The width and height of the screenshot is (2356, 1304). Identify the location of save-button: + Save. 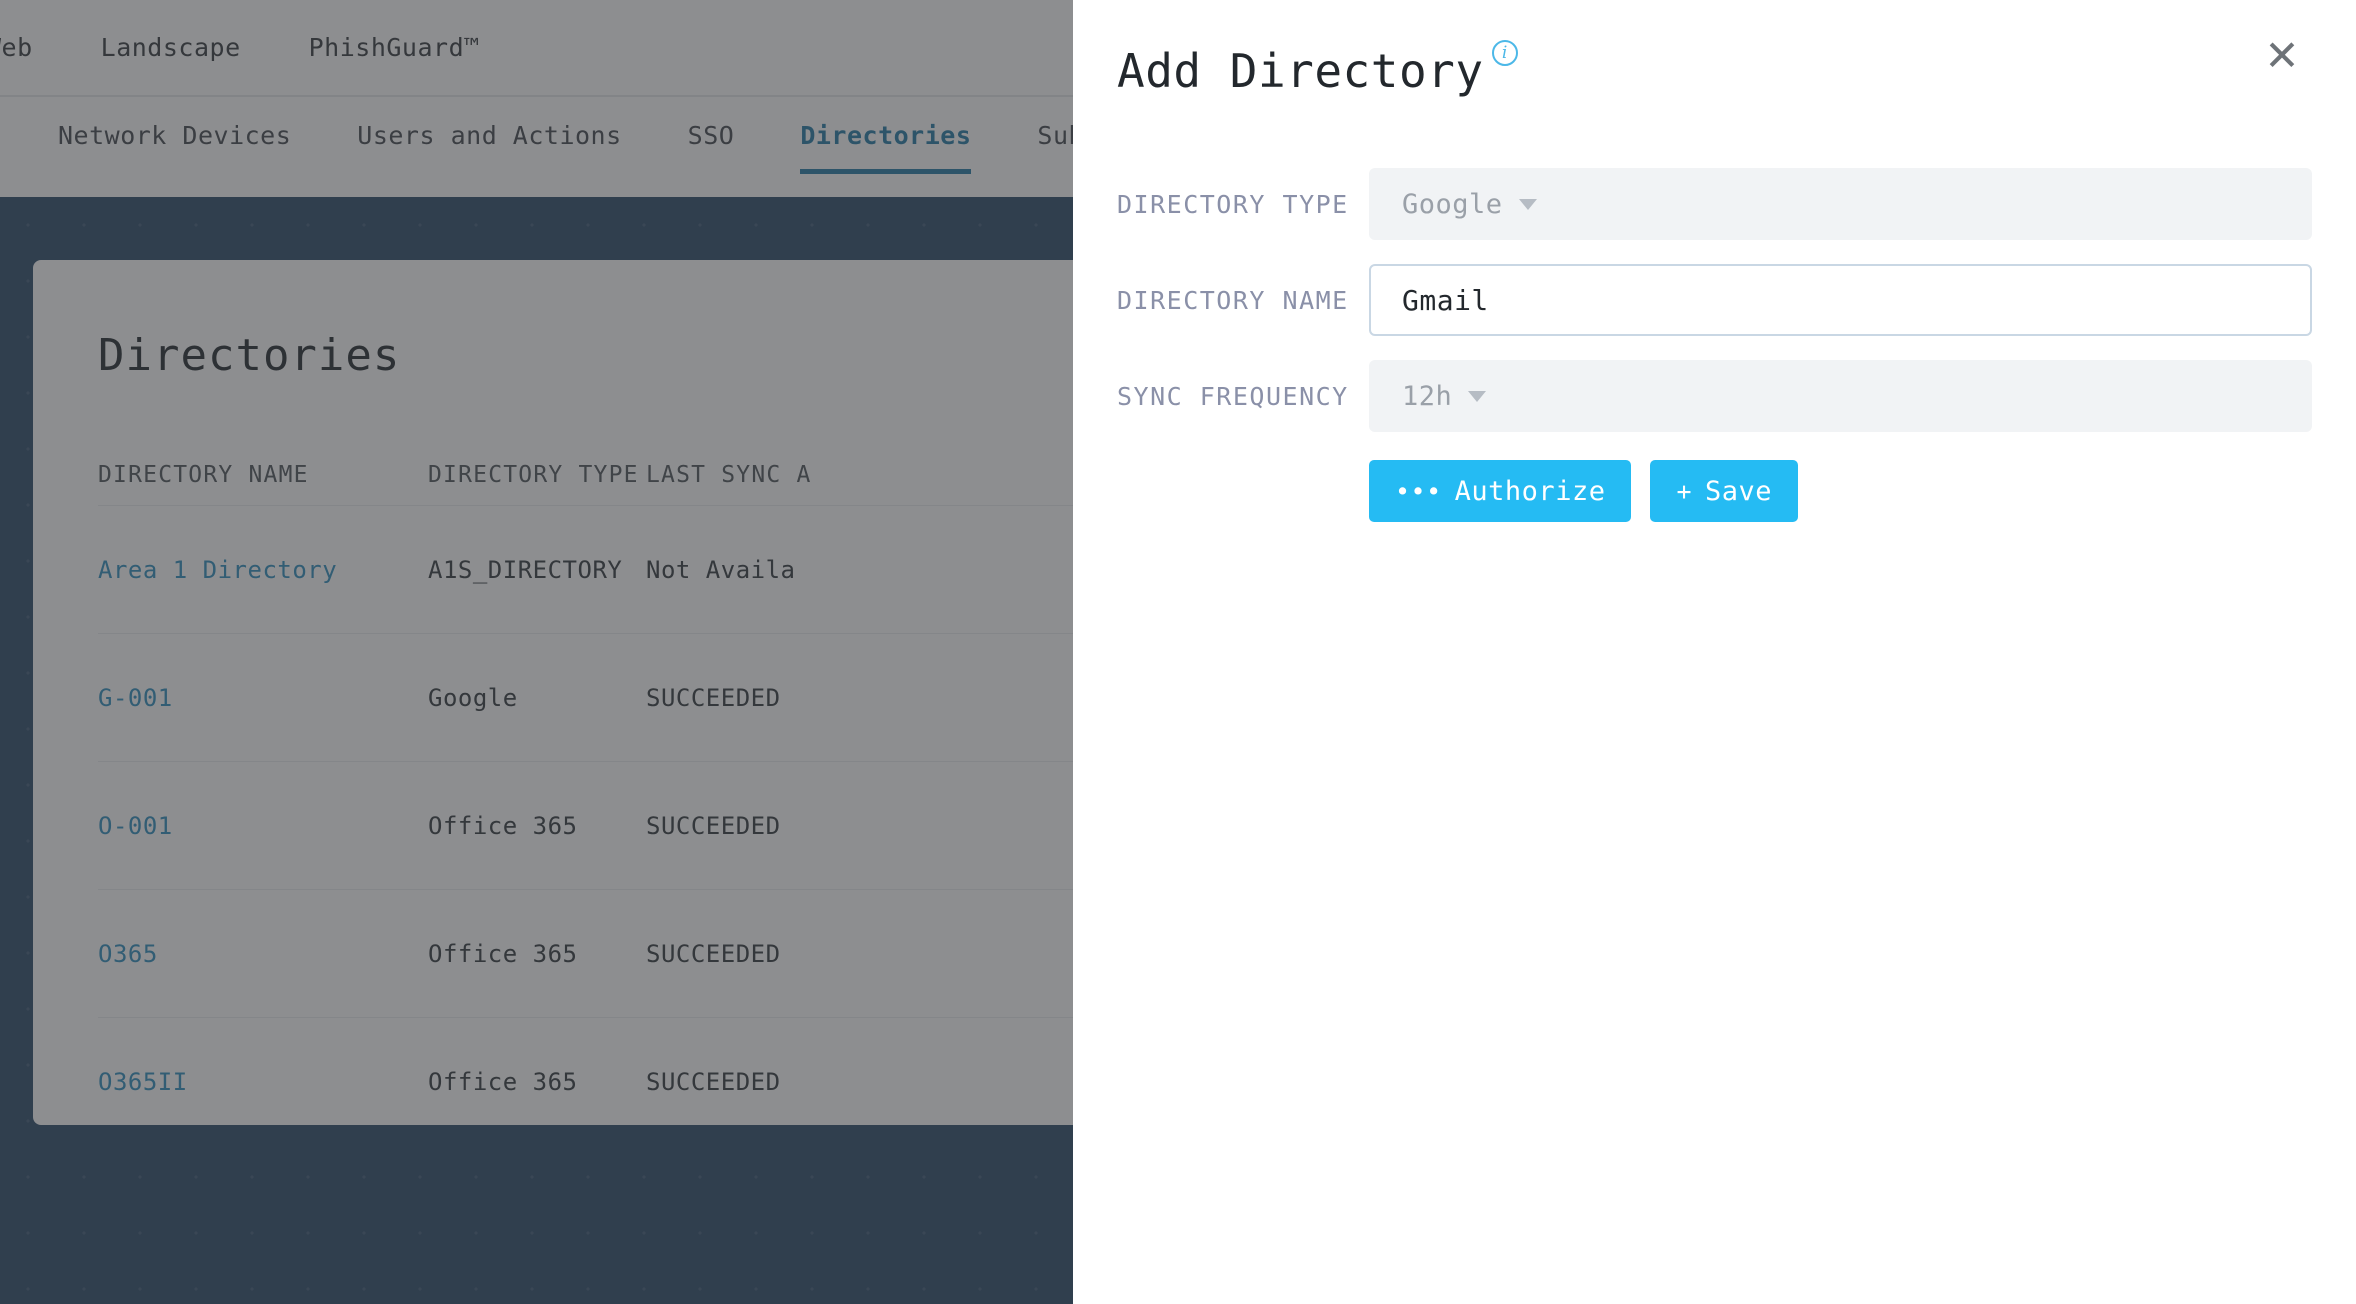
(1724, 491).